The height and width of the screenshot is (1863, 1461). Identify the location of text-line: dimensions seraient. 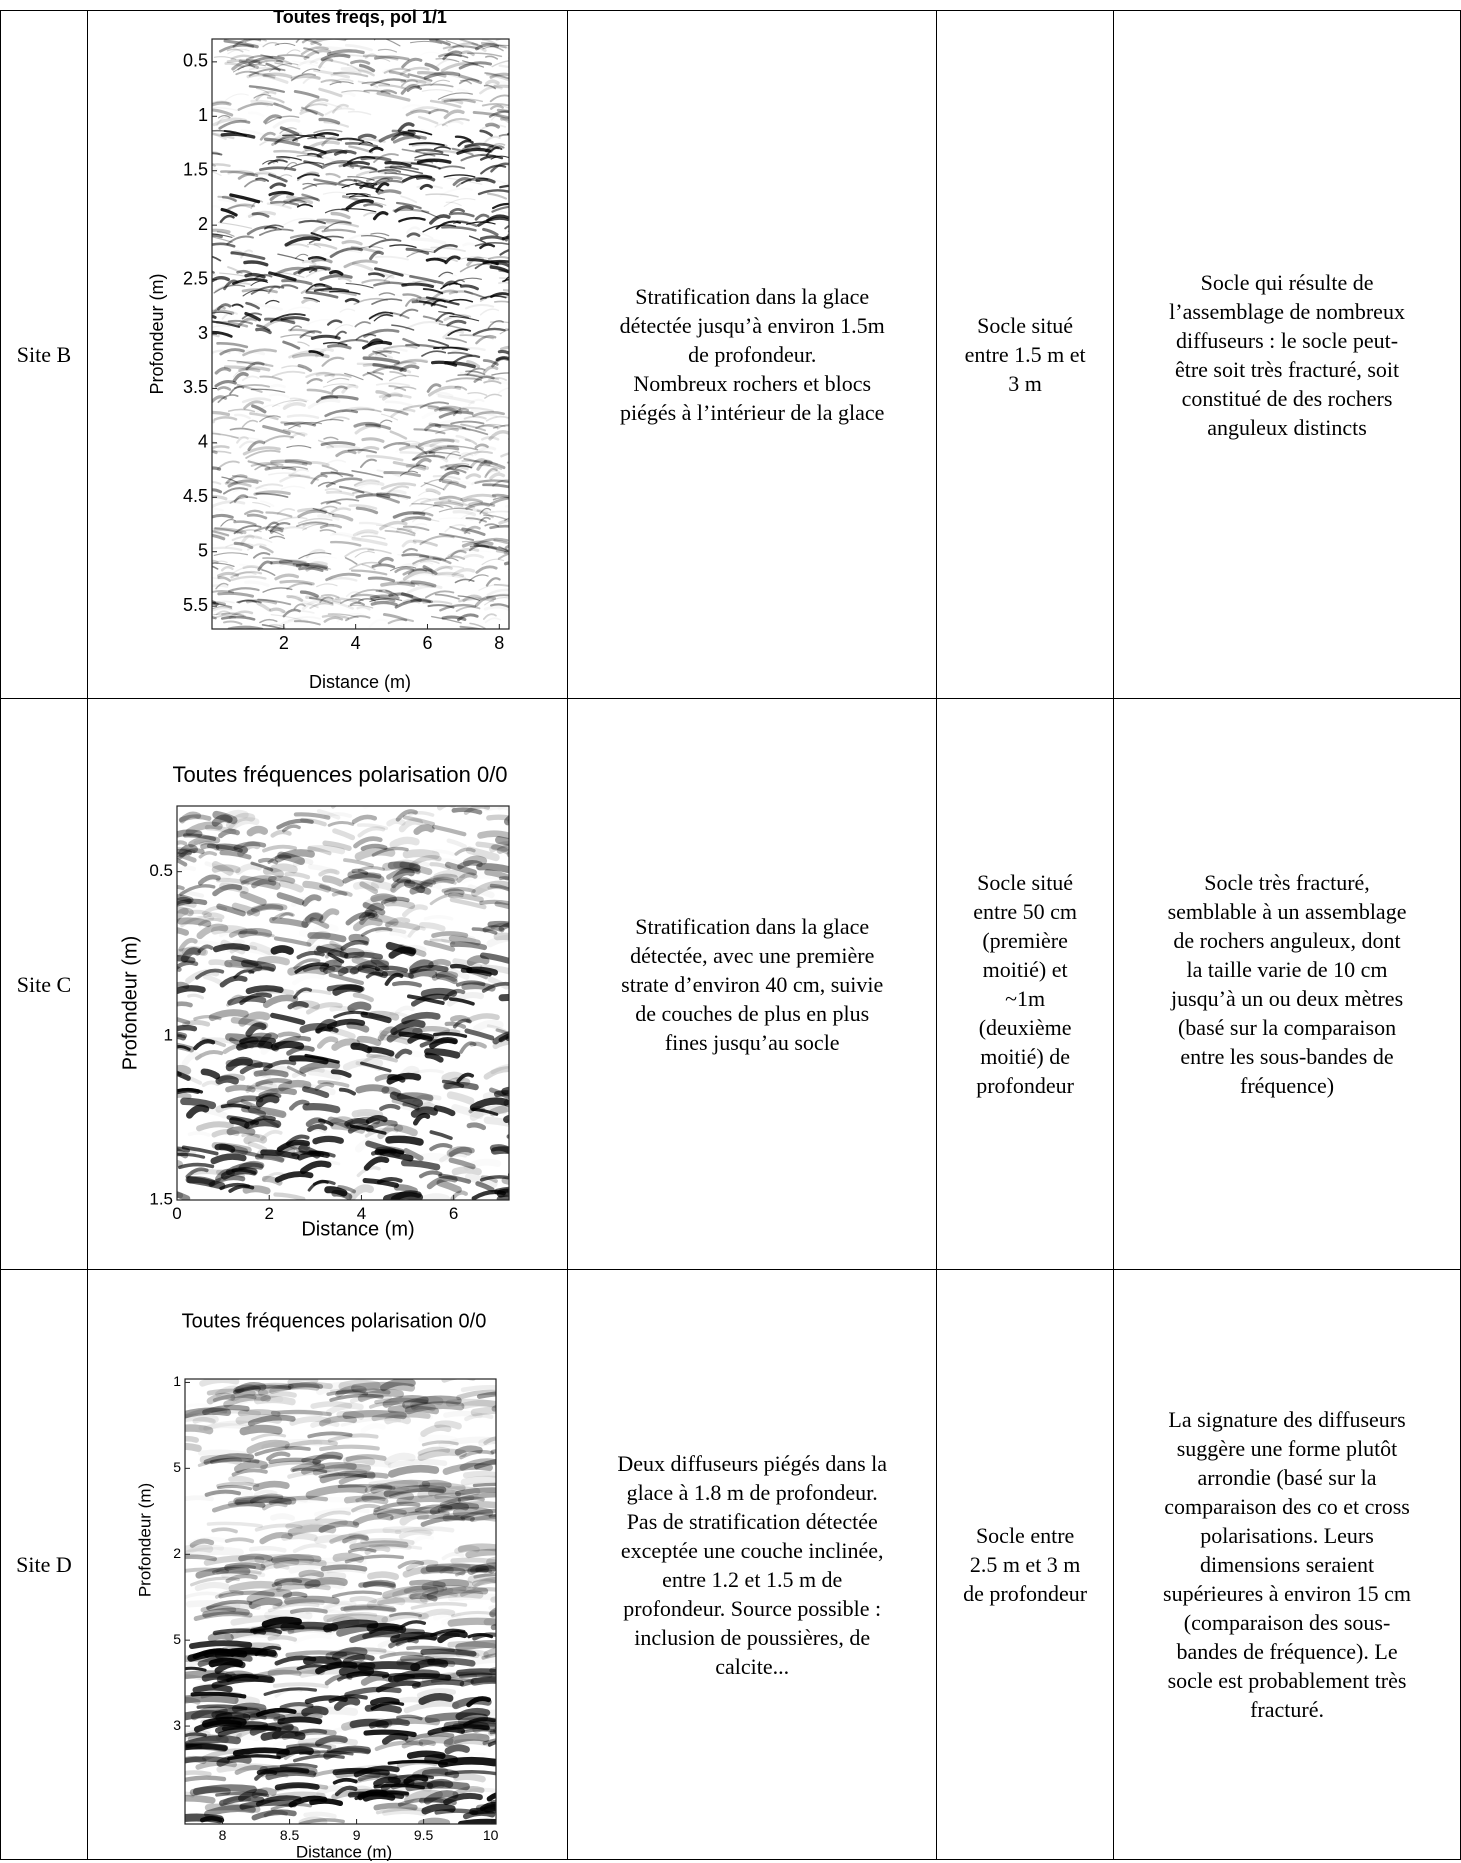
(1287, 1564).